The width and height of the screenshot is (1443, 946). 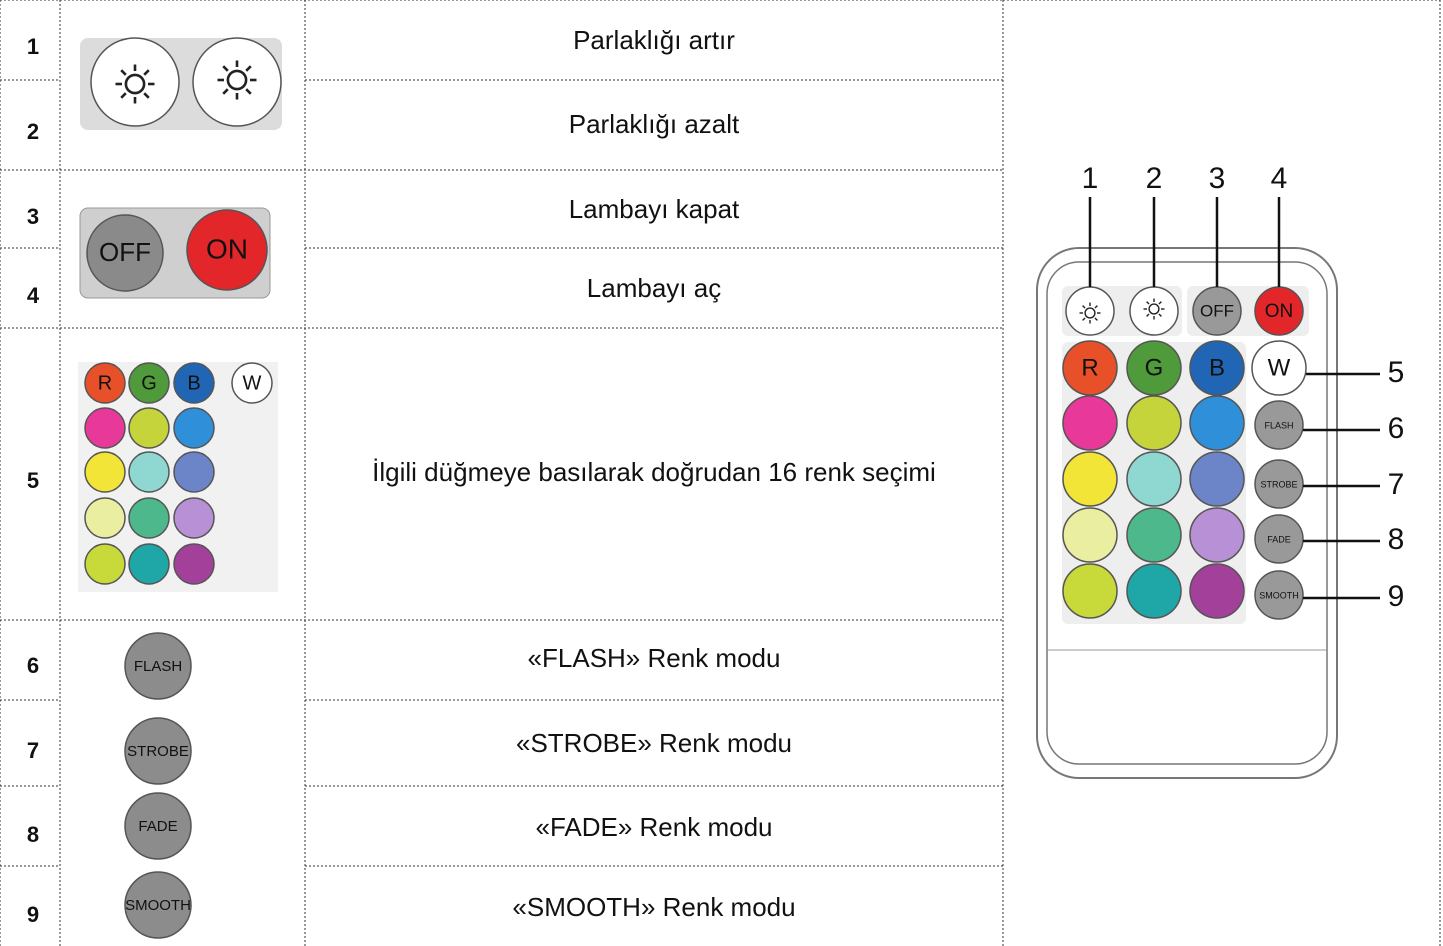 I want to click on remote-inner, so click(x=1187, y=513).